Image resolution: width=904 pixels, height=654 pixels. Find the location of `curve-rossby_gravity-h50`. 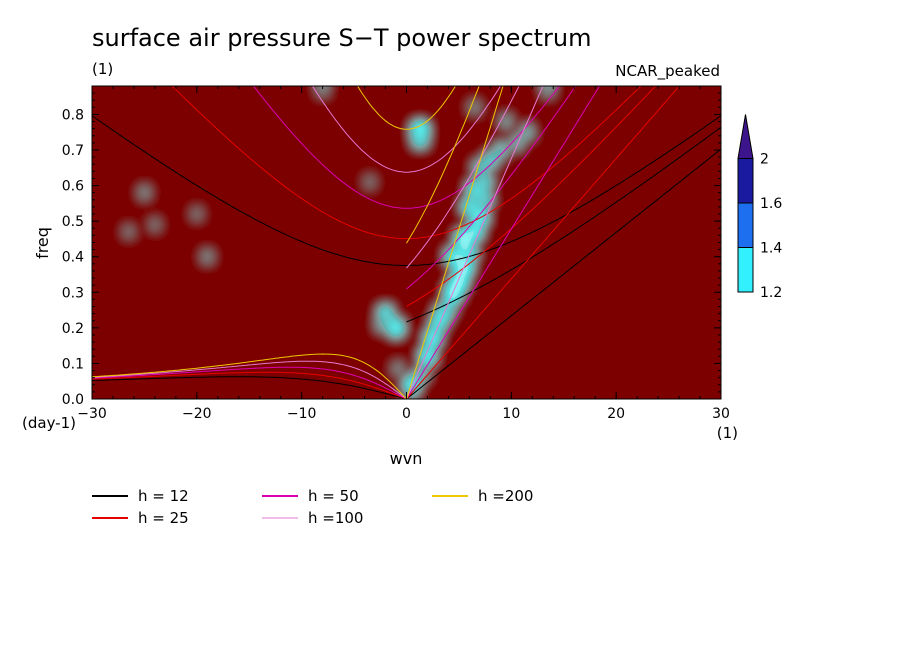

curve-rossby_gravity-h50 is located at coordinates (491, 188).